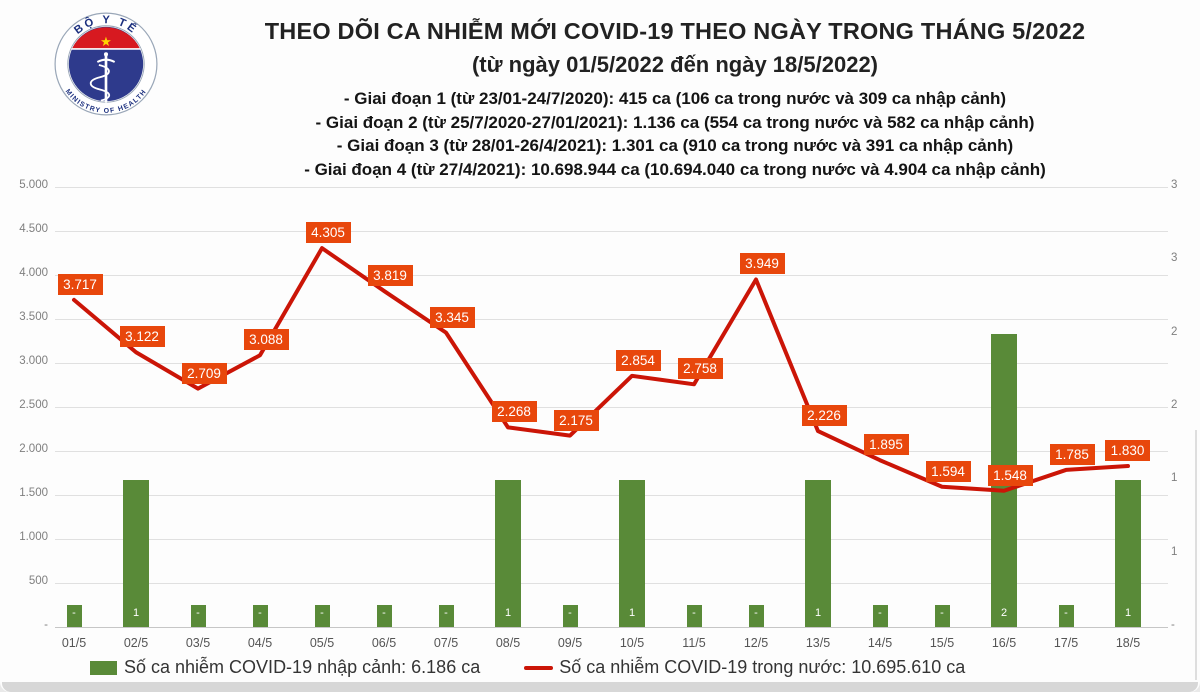  Describe the element at coordinates (539, 667) in the screenshot. I see `legend-line-swatch` at that location.